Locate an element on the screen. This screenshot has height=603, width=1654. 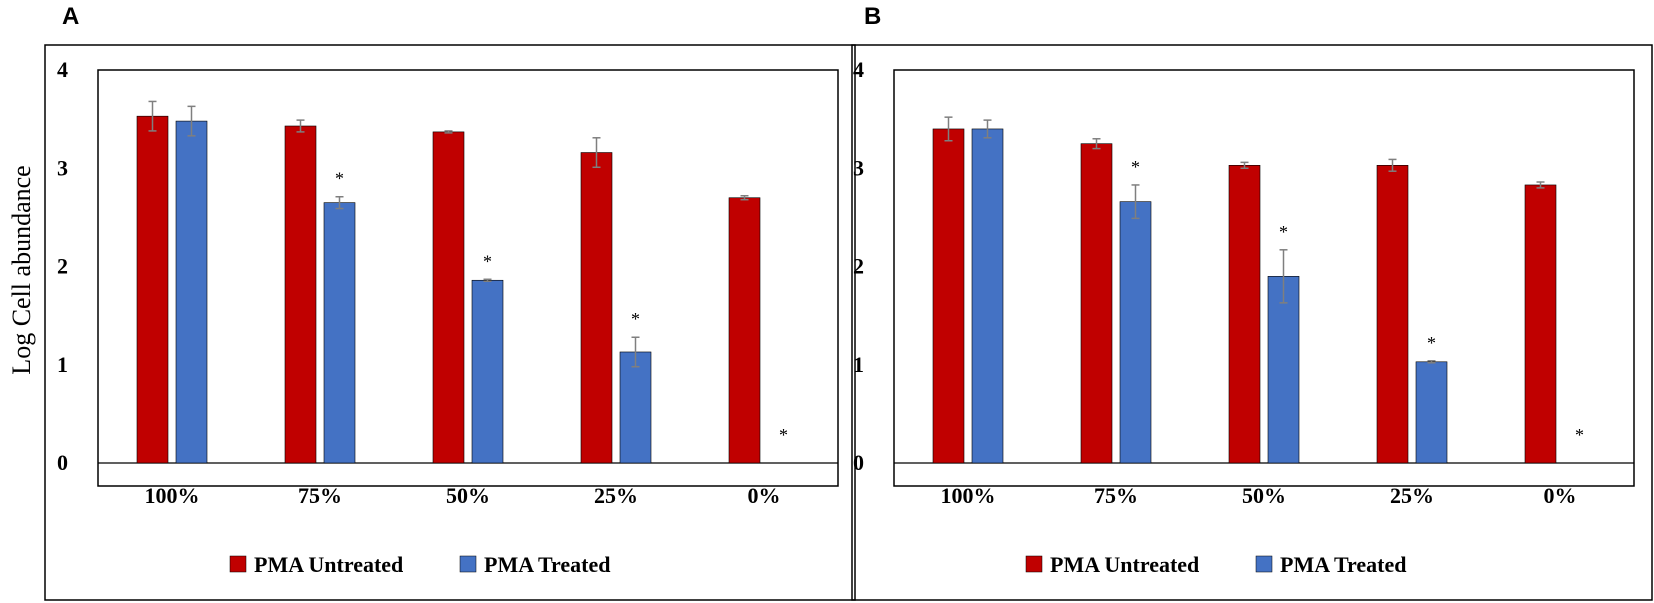
panel-a-letter: A is located at coordinates (70, 16).